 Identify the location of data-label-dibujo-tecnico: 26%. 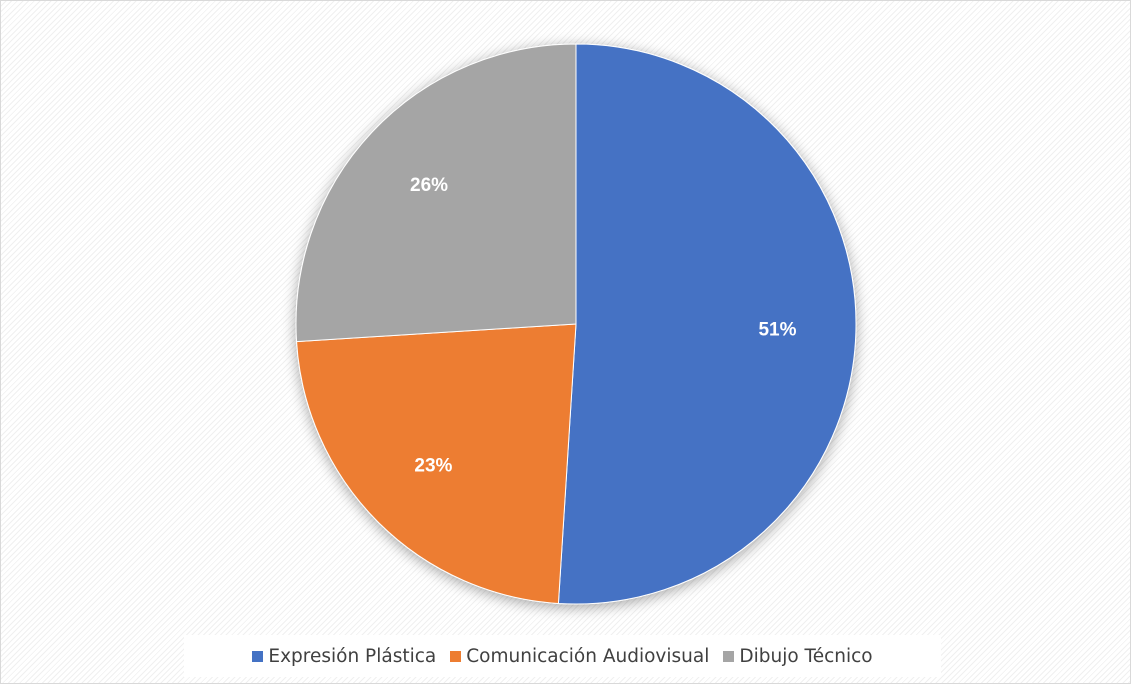
(429, 185).